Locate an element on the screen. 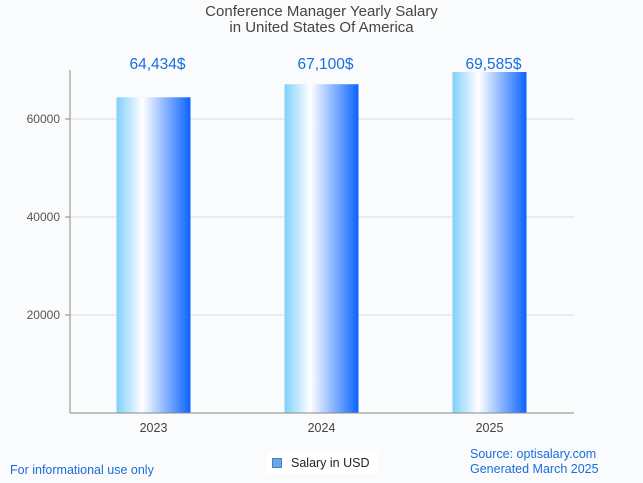 The image size is (643, 483). bar-2025 is located at coordinates (489, 242).